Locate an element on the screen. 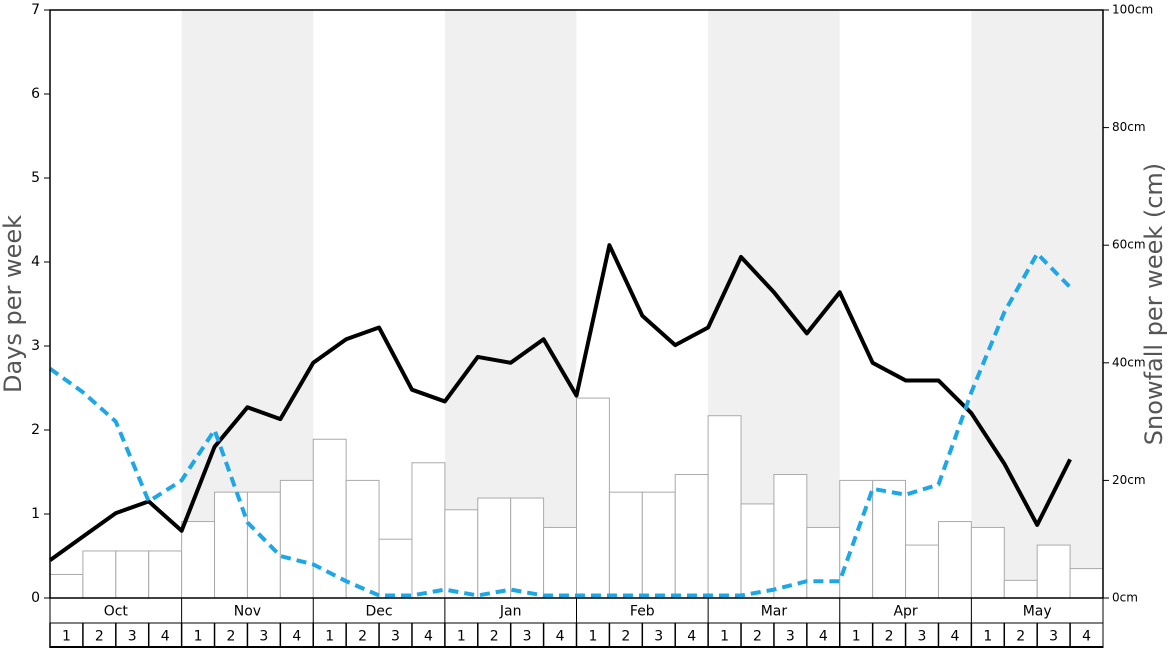 The image size is (1168, 648). y-tick-label: 2 is located at coordinates (35, 430).